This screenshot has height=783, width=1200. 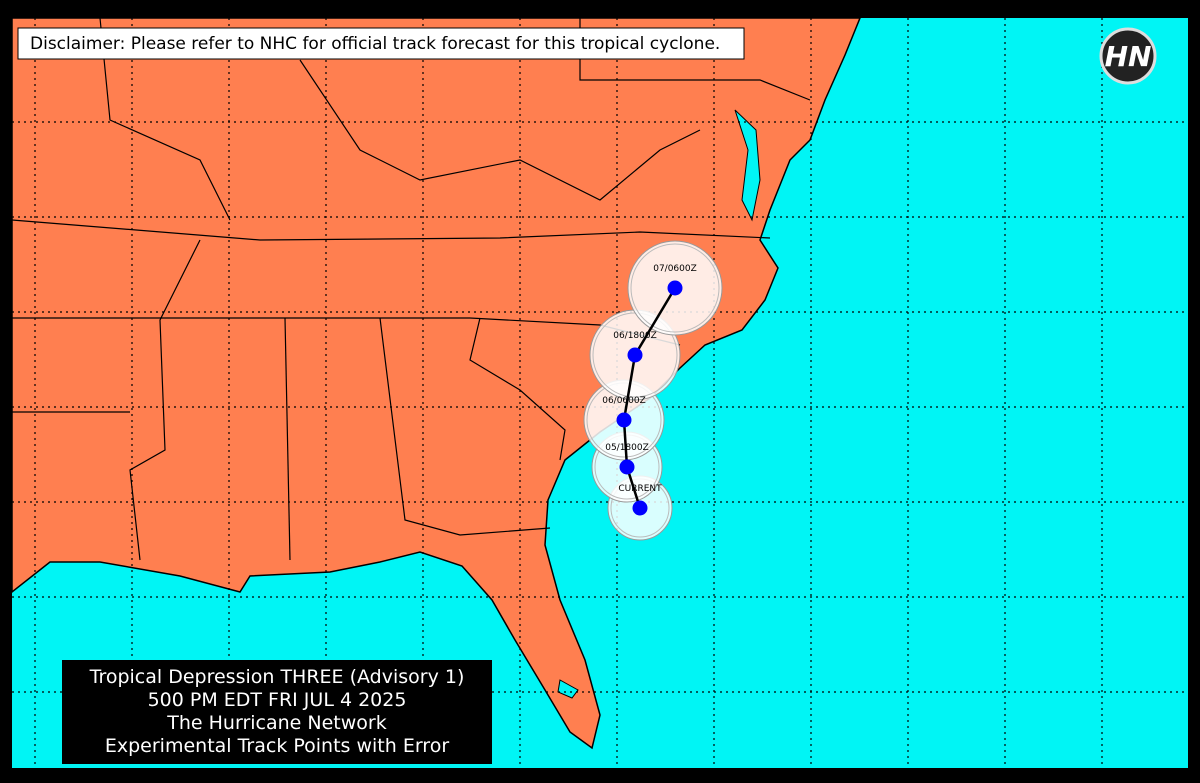 What do you see at coordinates (627, 448) in the screenshot?
I see `track-label: 05/1800Z` at bounding box center [627, 448].